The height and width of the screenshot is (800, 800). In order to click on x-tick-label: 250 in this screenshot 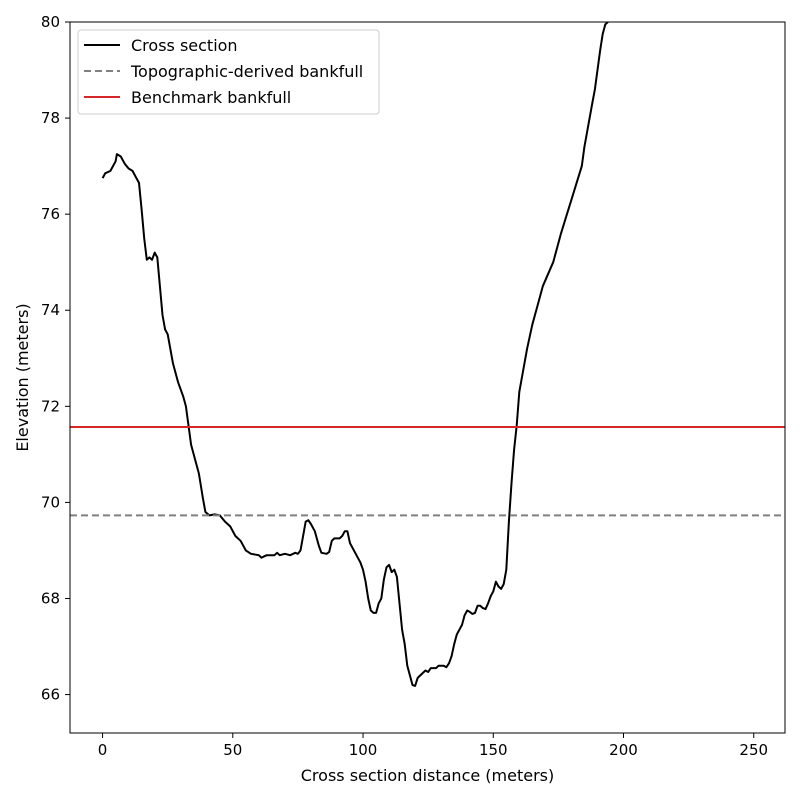, I will do `click(753, 750)`.